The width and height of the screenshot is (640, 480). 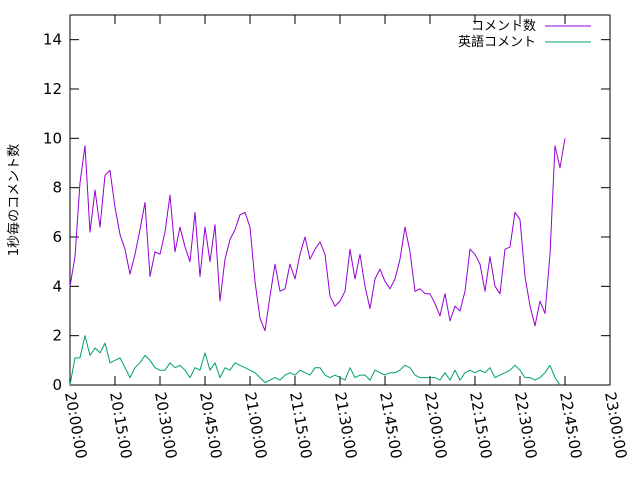 I want to click on x-tick-label: 22:45:00, so click(x=570, y=425).